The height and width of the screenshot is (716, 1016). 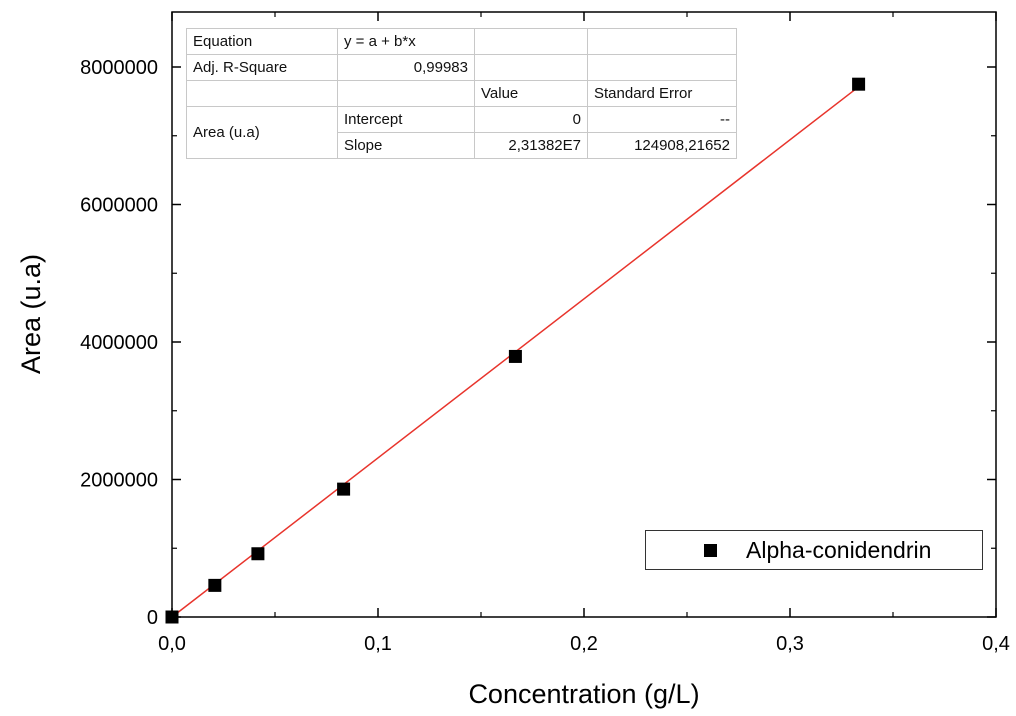 I want to click on row-group-label: Area (u.a), so click(x=262, y=132).